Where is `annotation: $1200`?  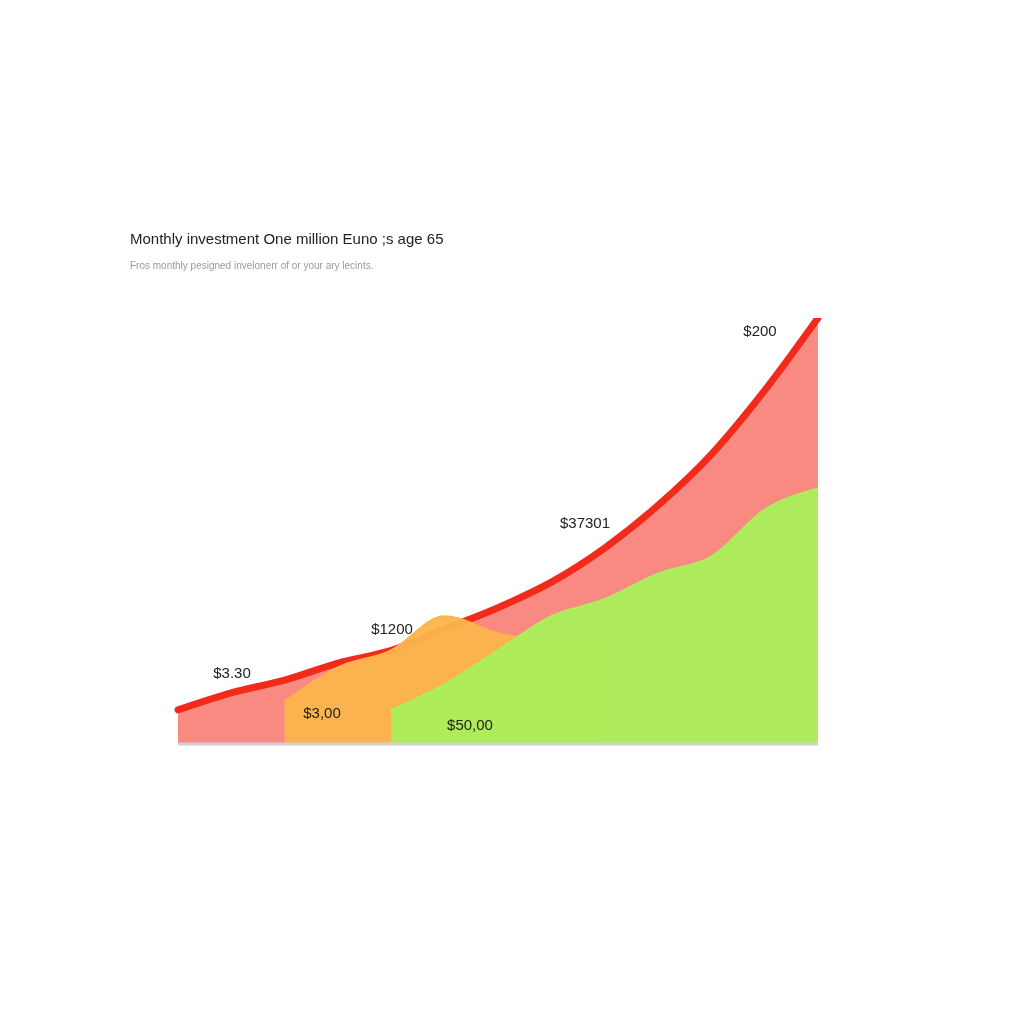
annotation: $1200 is located at coordinates (392, 628).